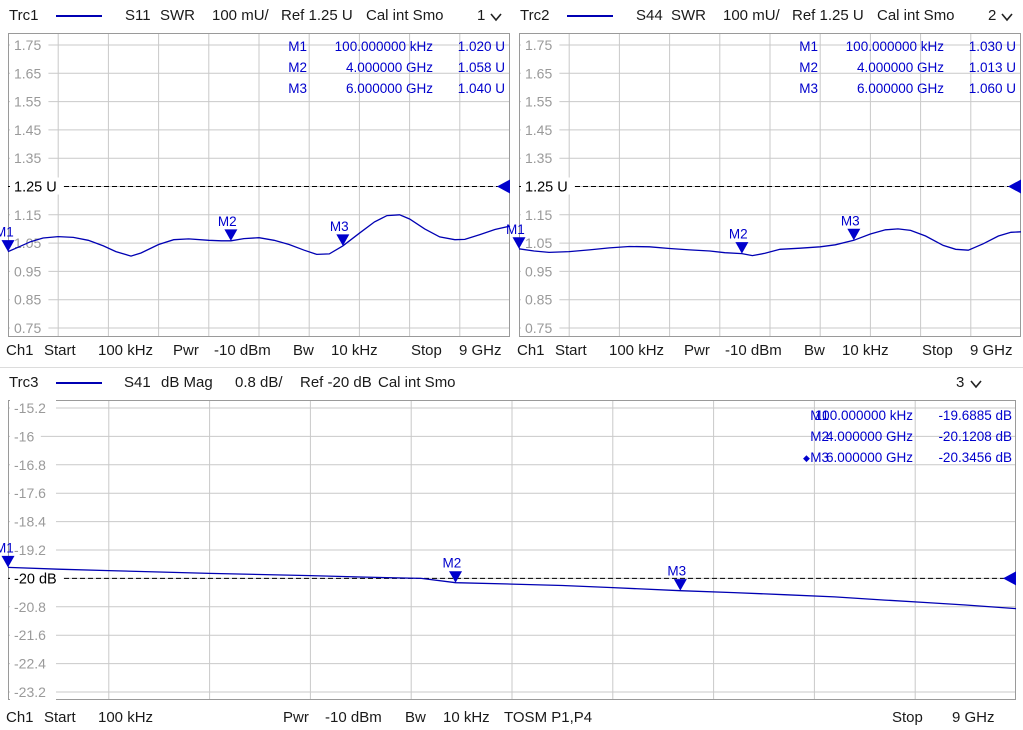 This screenshot has height=730, width=1023. What do you see at coordinates (538, 130) in the screenshot?
I see `y-tick-label: 1.45` at bounding box center [538, 130].